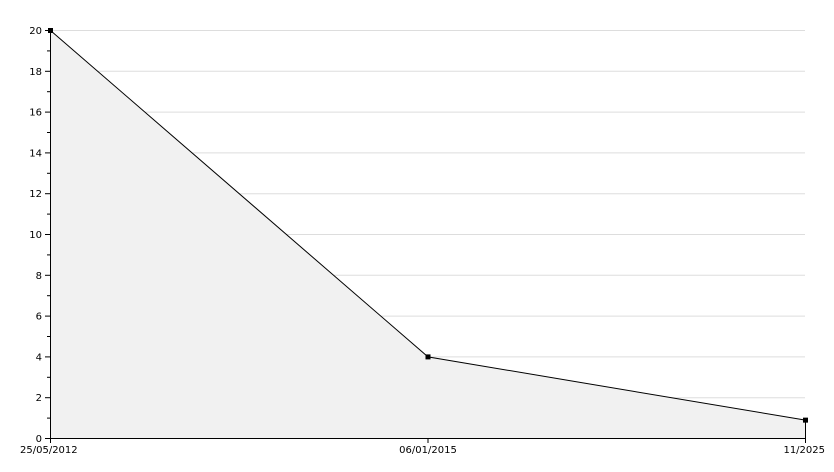 The width and height of the screenshot is (834, 472). What do you see at coordinates (428, 450) in the screenshot?
I see `x-tick-label: 06/01/2015` at bounding box center [428, 450].